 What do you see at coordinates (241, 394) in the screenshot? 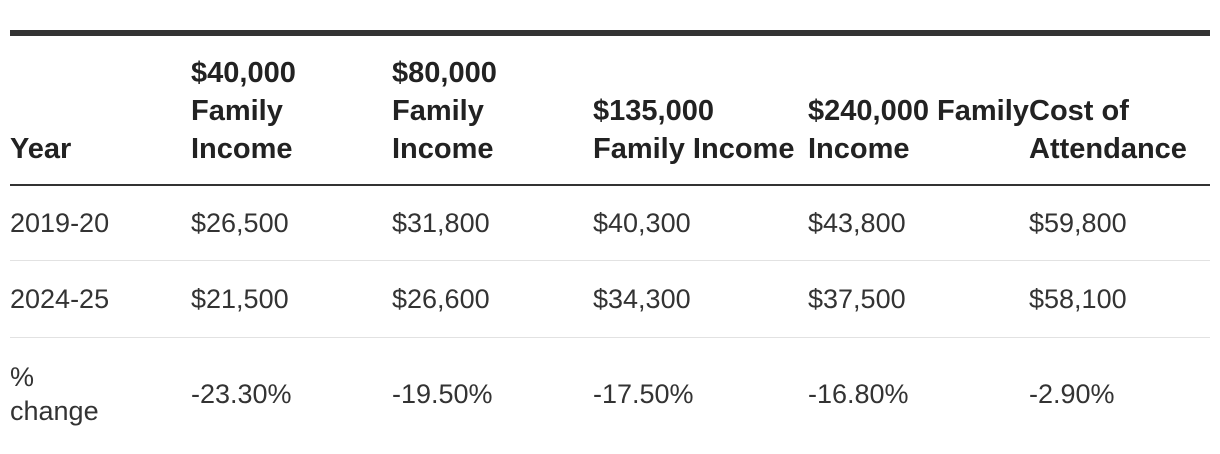
I see `cell-income-40000: -23.30%` at bounding box center [241, 394].